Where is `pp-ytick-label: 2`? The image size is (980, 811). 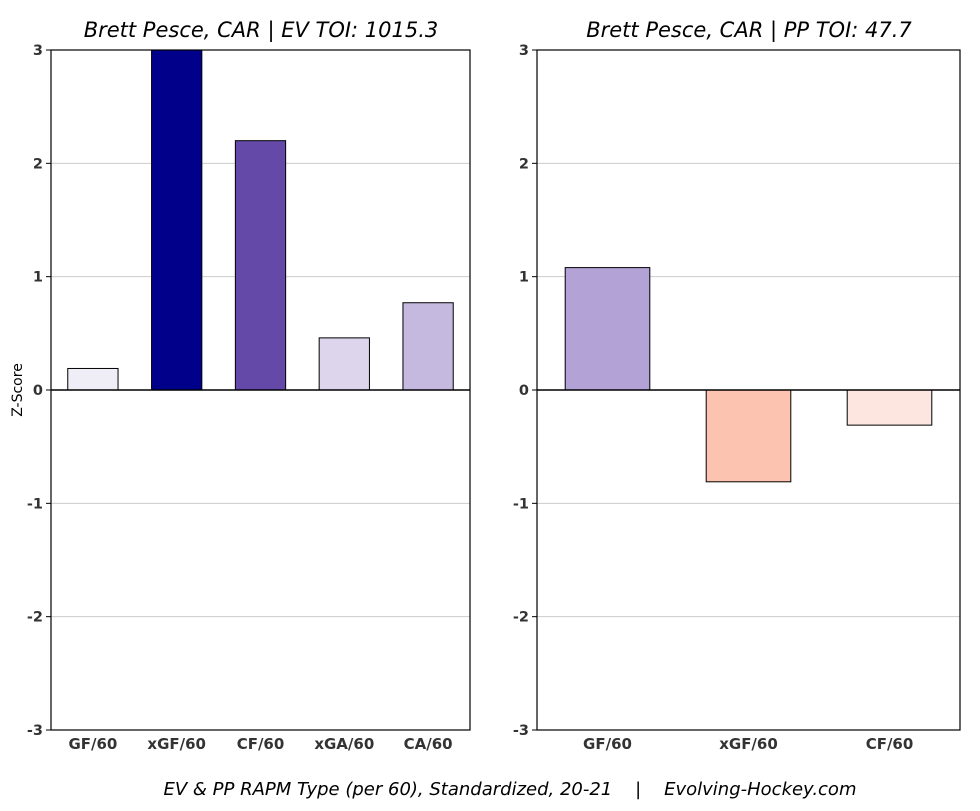
pp-ytick-label: 2 is located at coordinates (524, 164).